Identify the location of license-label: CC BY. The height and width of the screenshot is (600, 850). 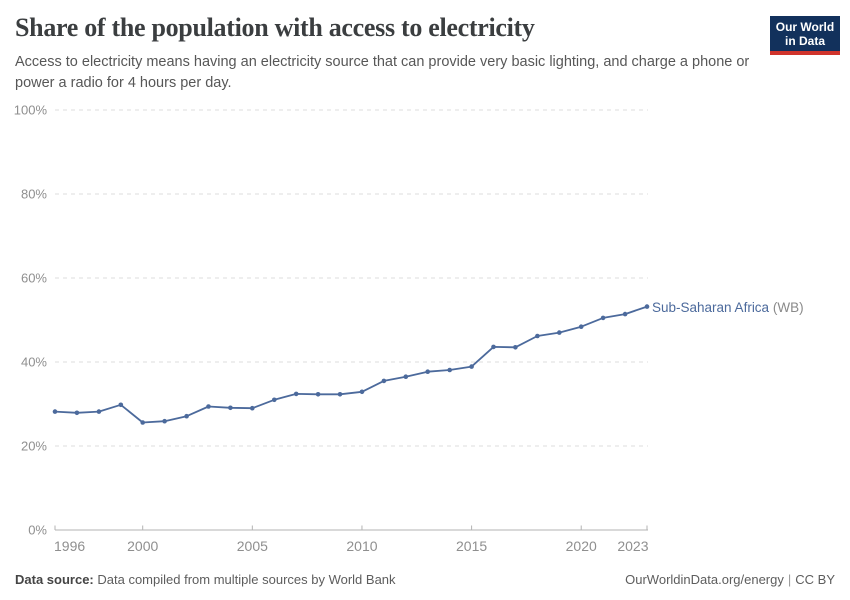
(815, 579).